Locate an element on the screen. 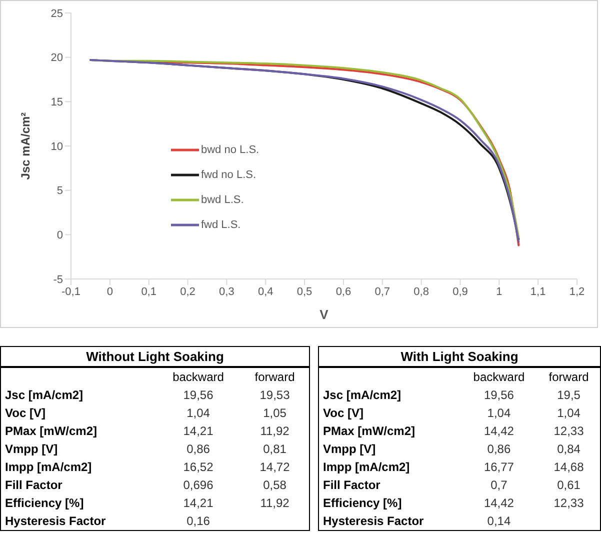  data-label: 16,52 is located at coordinates (198, 467).